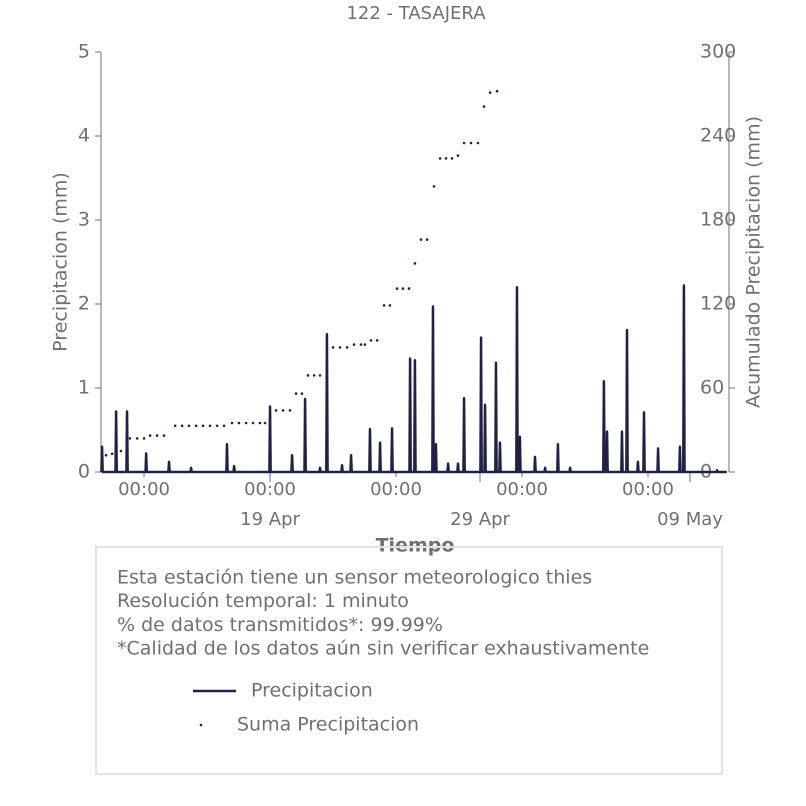 The height and width of the screenshot is (806, 806). What do you see at coordinates (61, 262) in the screenshot?
I see `y-axis-label: Precipitacion (mm)` at bounding box center [61, 262].